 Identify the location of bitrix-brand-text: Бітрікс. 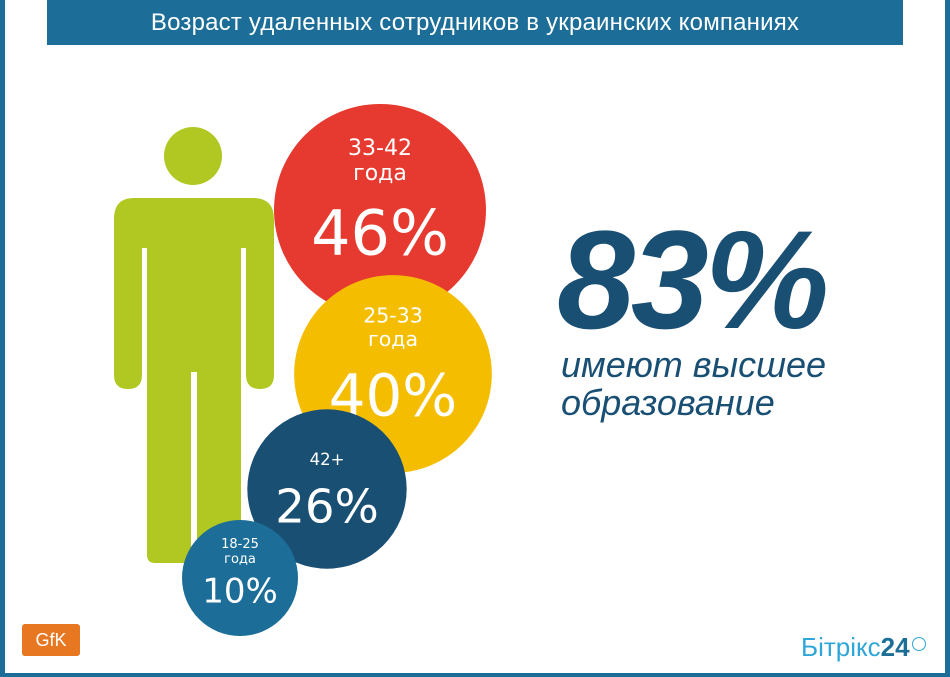
(841, 647).